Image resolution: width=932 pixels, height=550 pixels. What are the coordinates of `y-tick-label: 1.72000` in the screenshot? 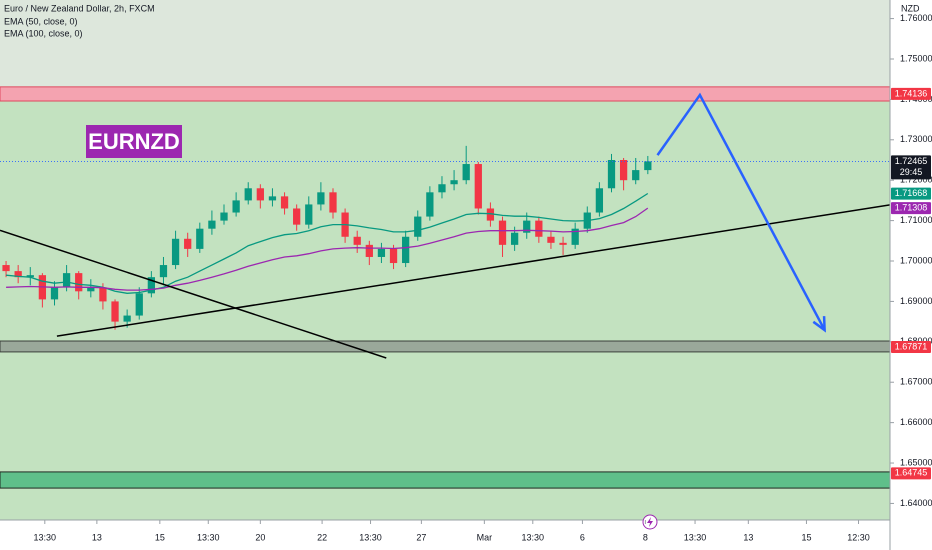 It's located at (916, 180).